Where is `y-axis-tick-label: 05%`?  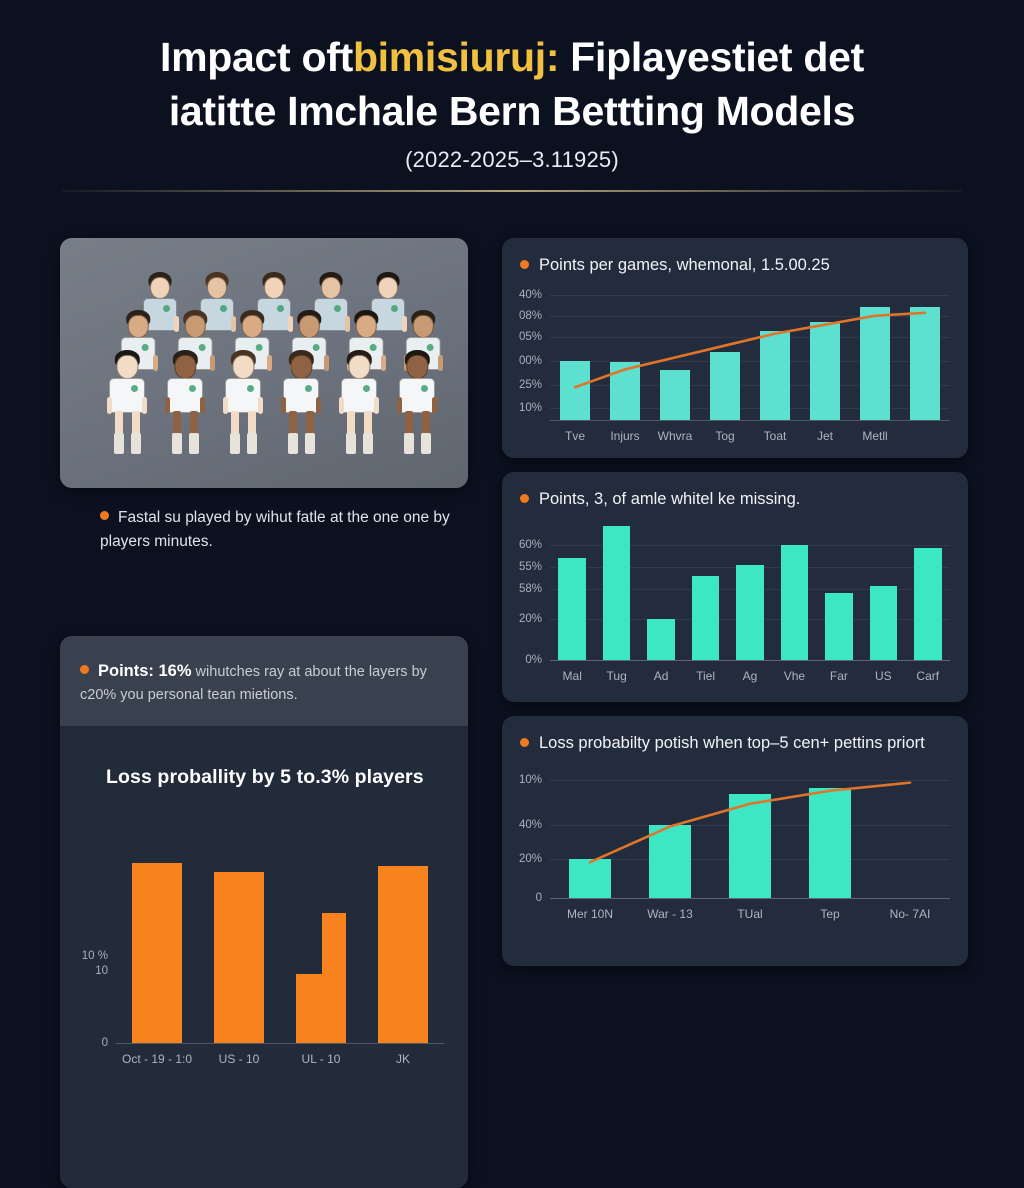
y-axis-tick-label: 05% is located at coordinates (530, 336).